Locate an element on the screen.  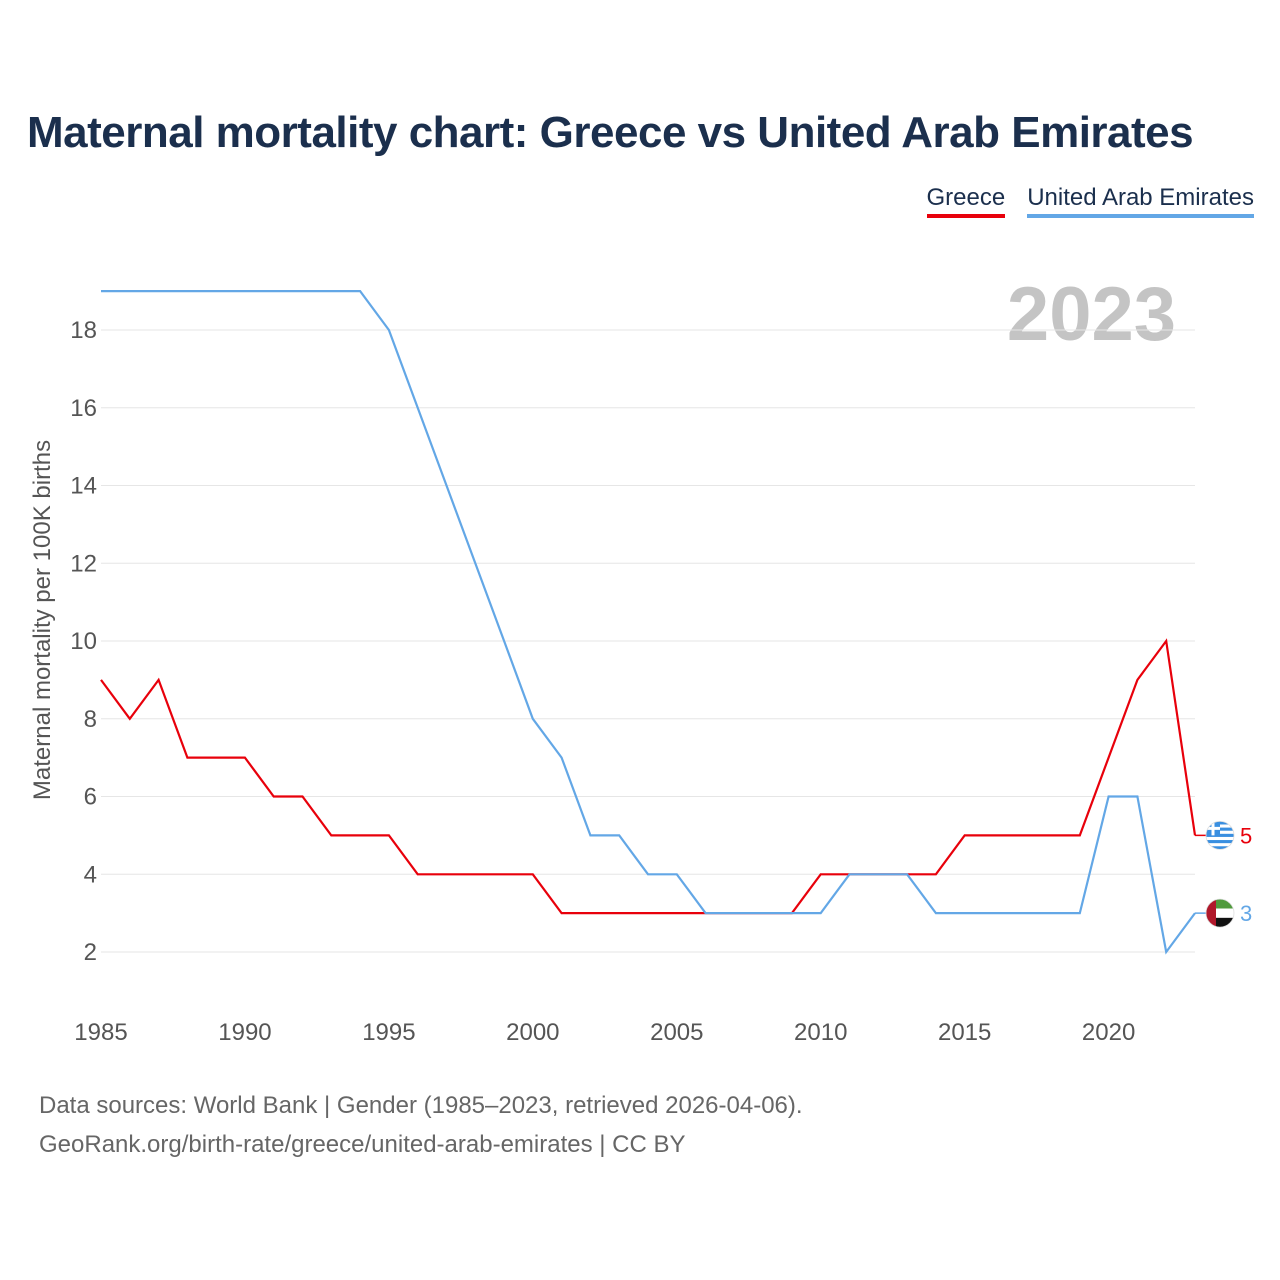
greece-flag-icon is located at coordinates (1220, 835).